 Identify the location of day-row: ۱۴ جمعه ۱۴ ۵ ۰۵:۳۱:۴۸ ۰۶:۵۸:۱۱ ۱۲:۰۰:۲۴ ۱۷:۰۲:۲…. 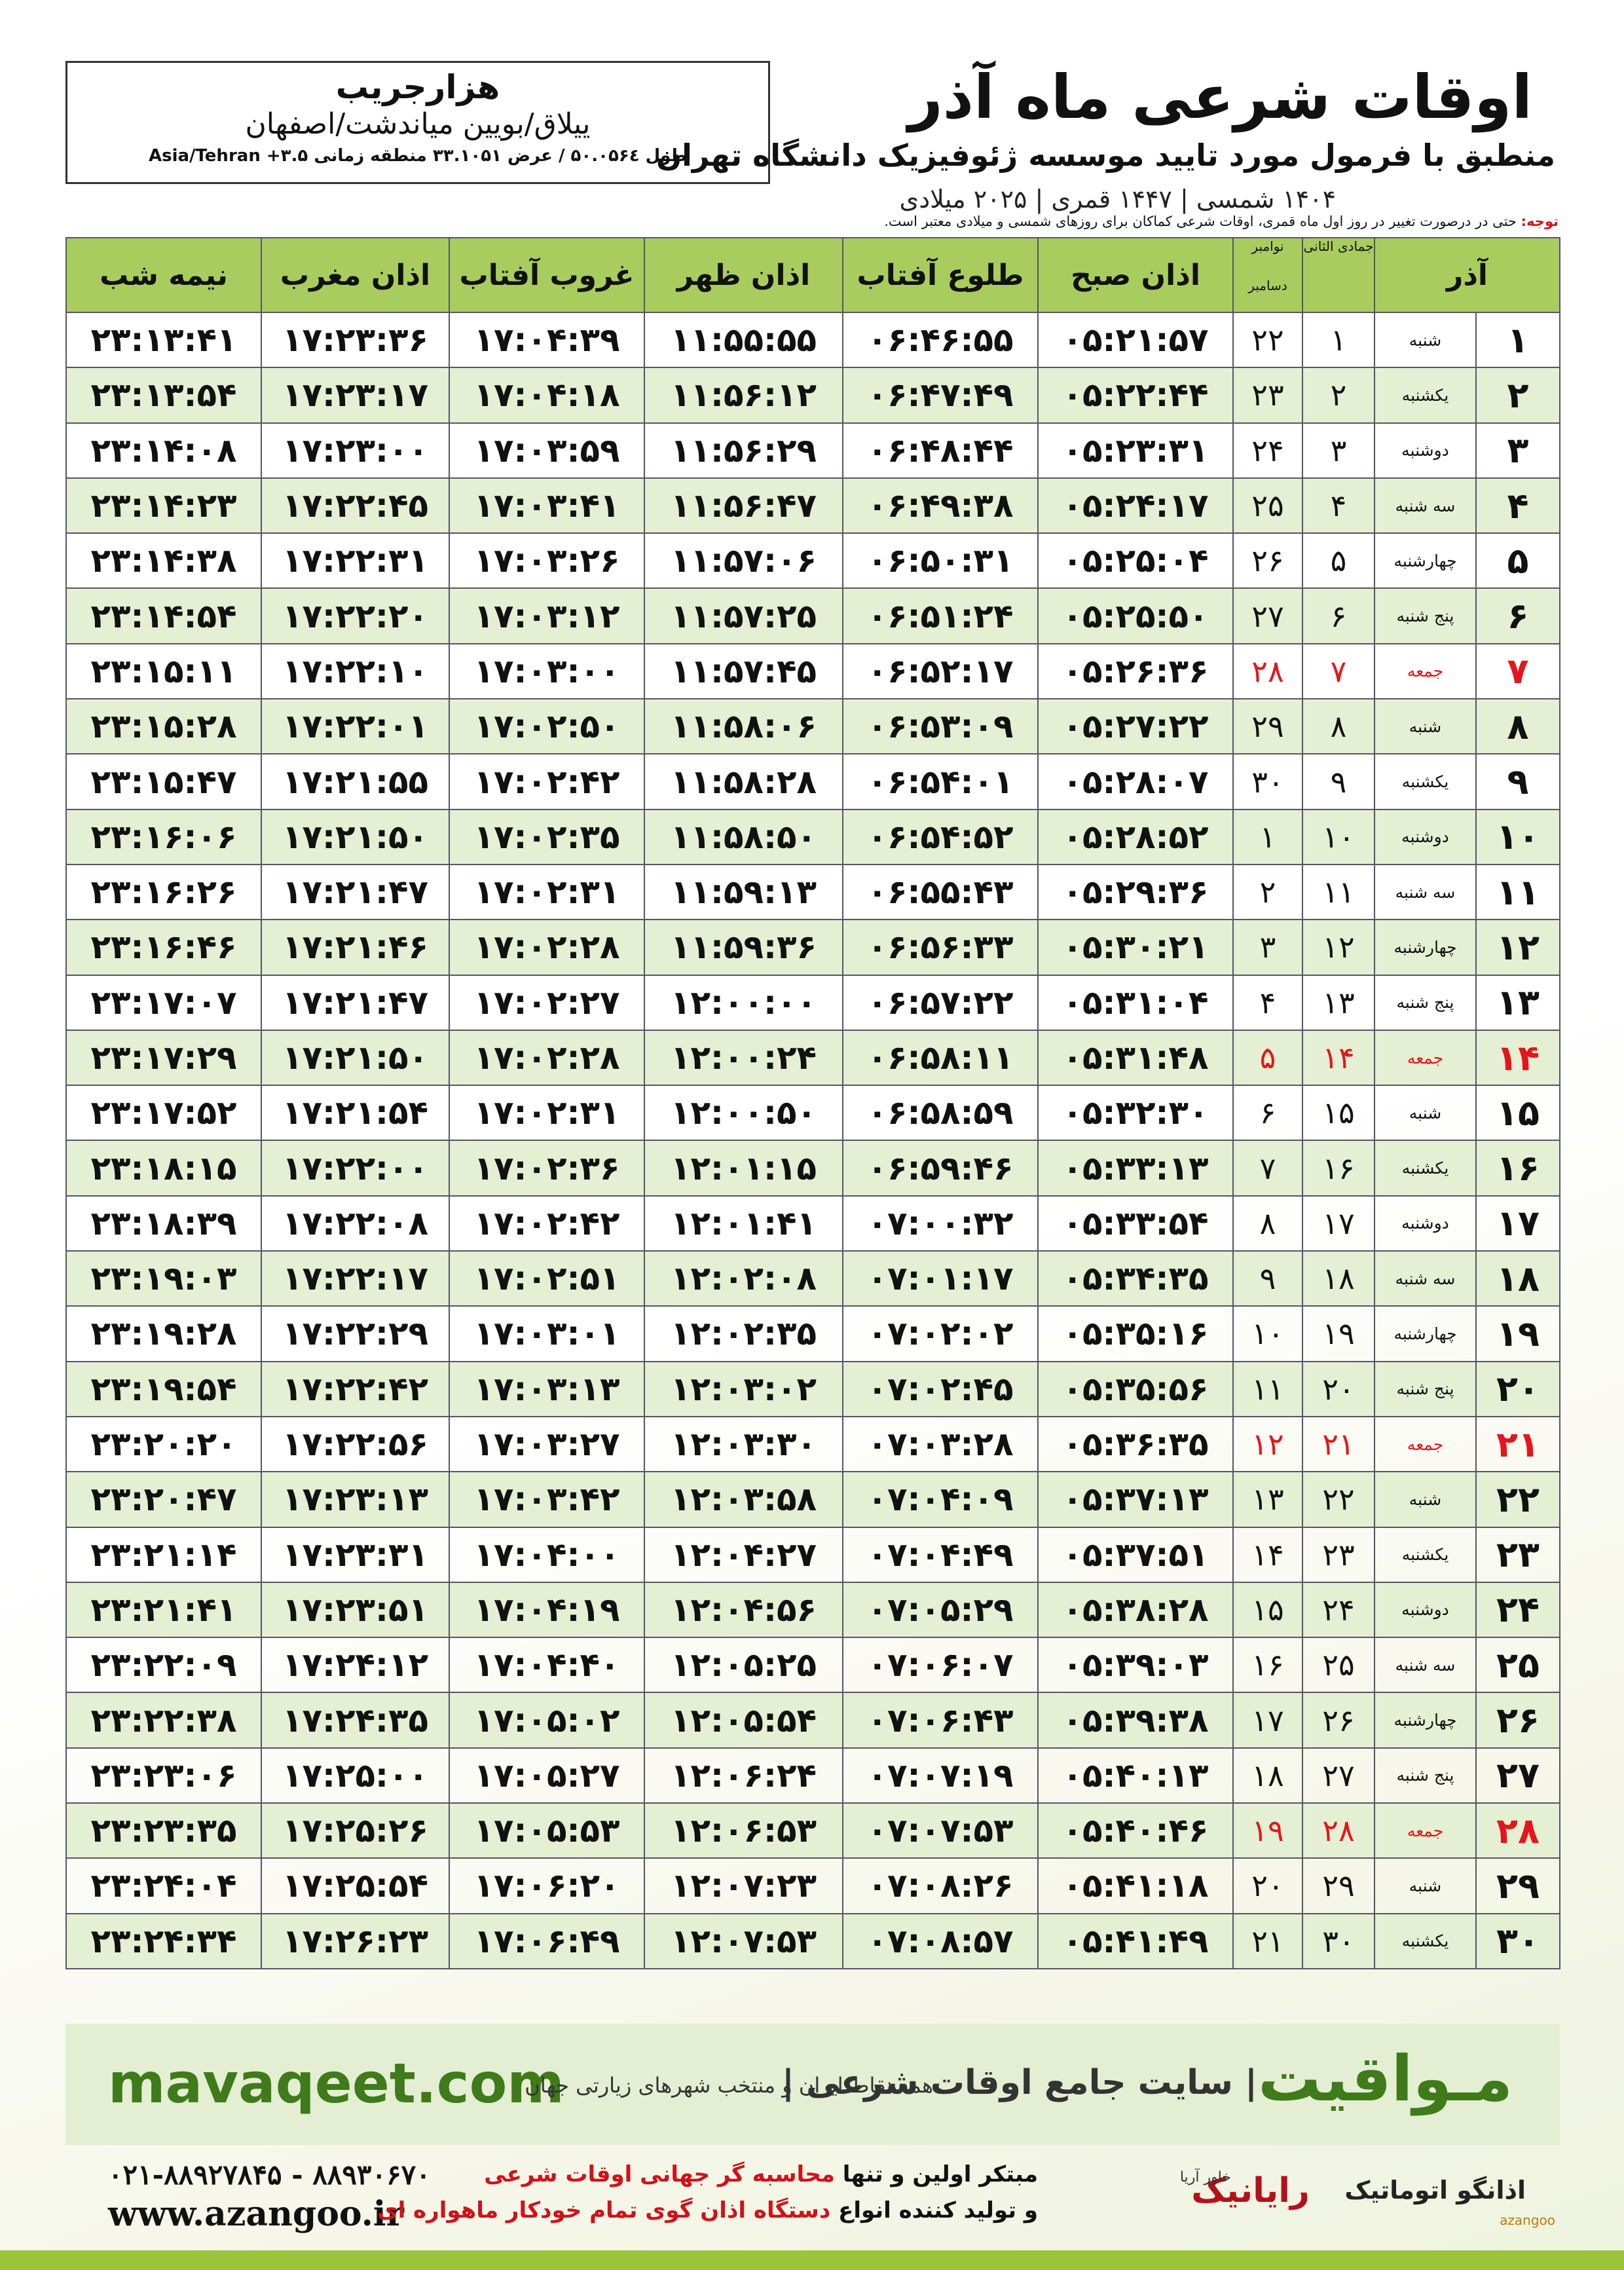
(812, 1058).